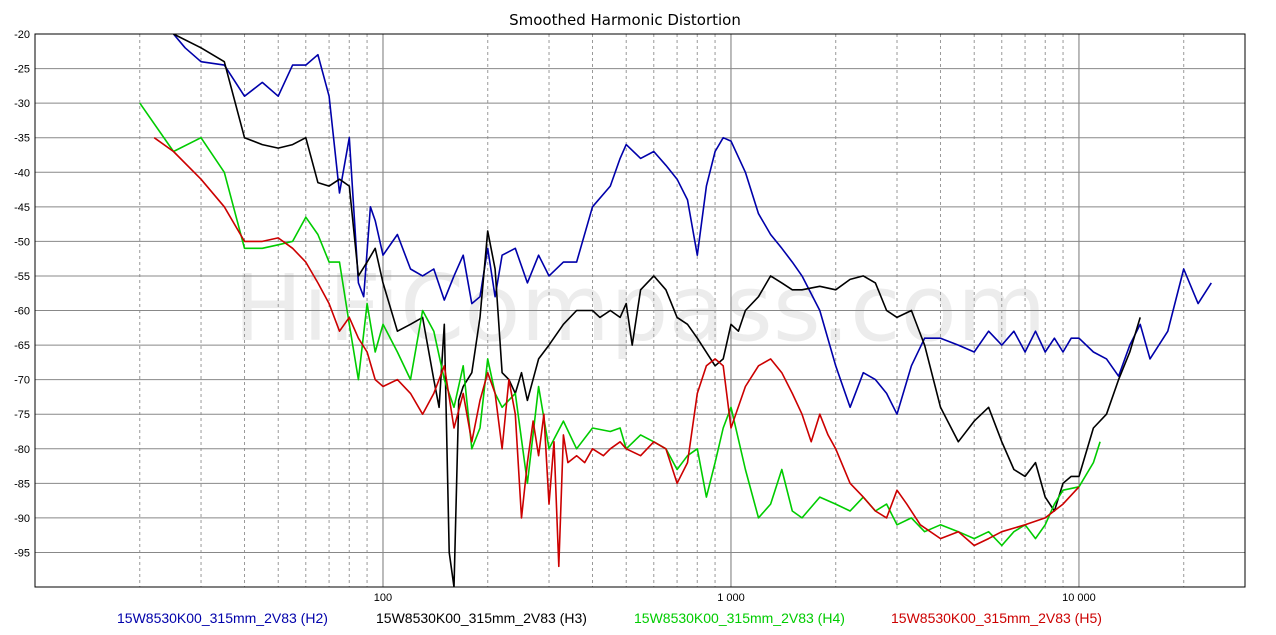 The image size is (1276, 635). What do you see at coordinates (22, 208) in the screenshot?
I see `y-tick-label: -45` at bounding box center [22, 208].